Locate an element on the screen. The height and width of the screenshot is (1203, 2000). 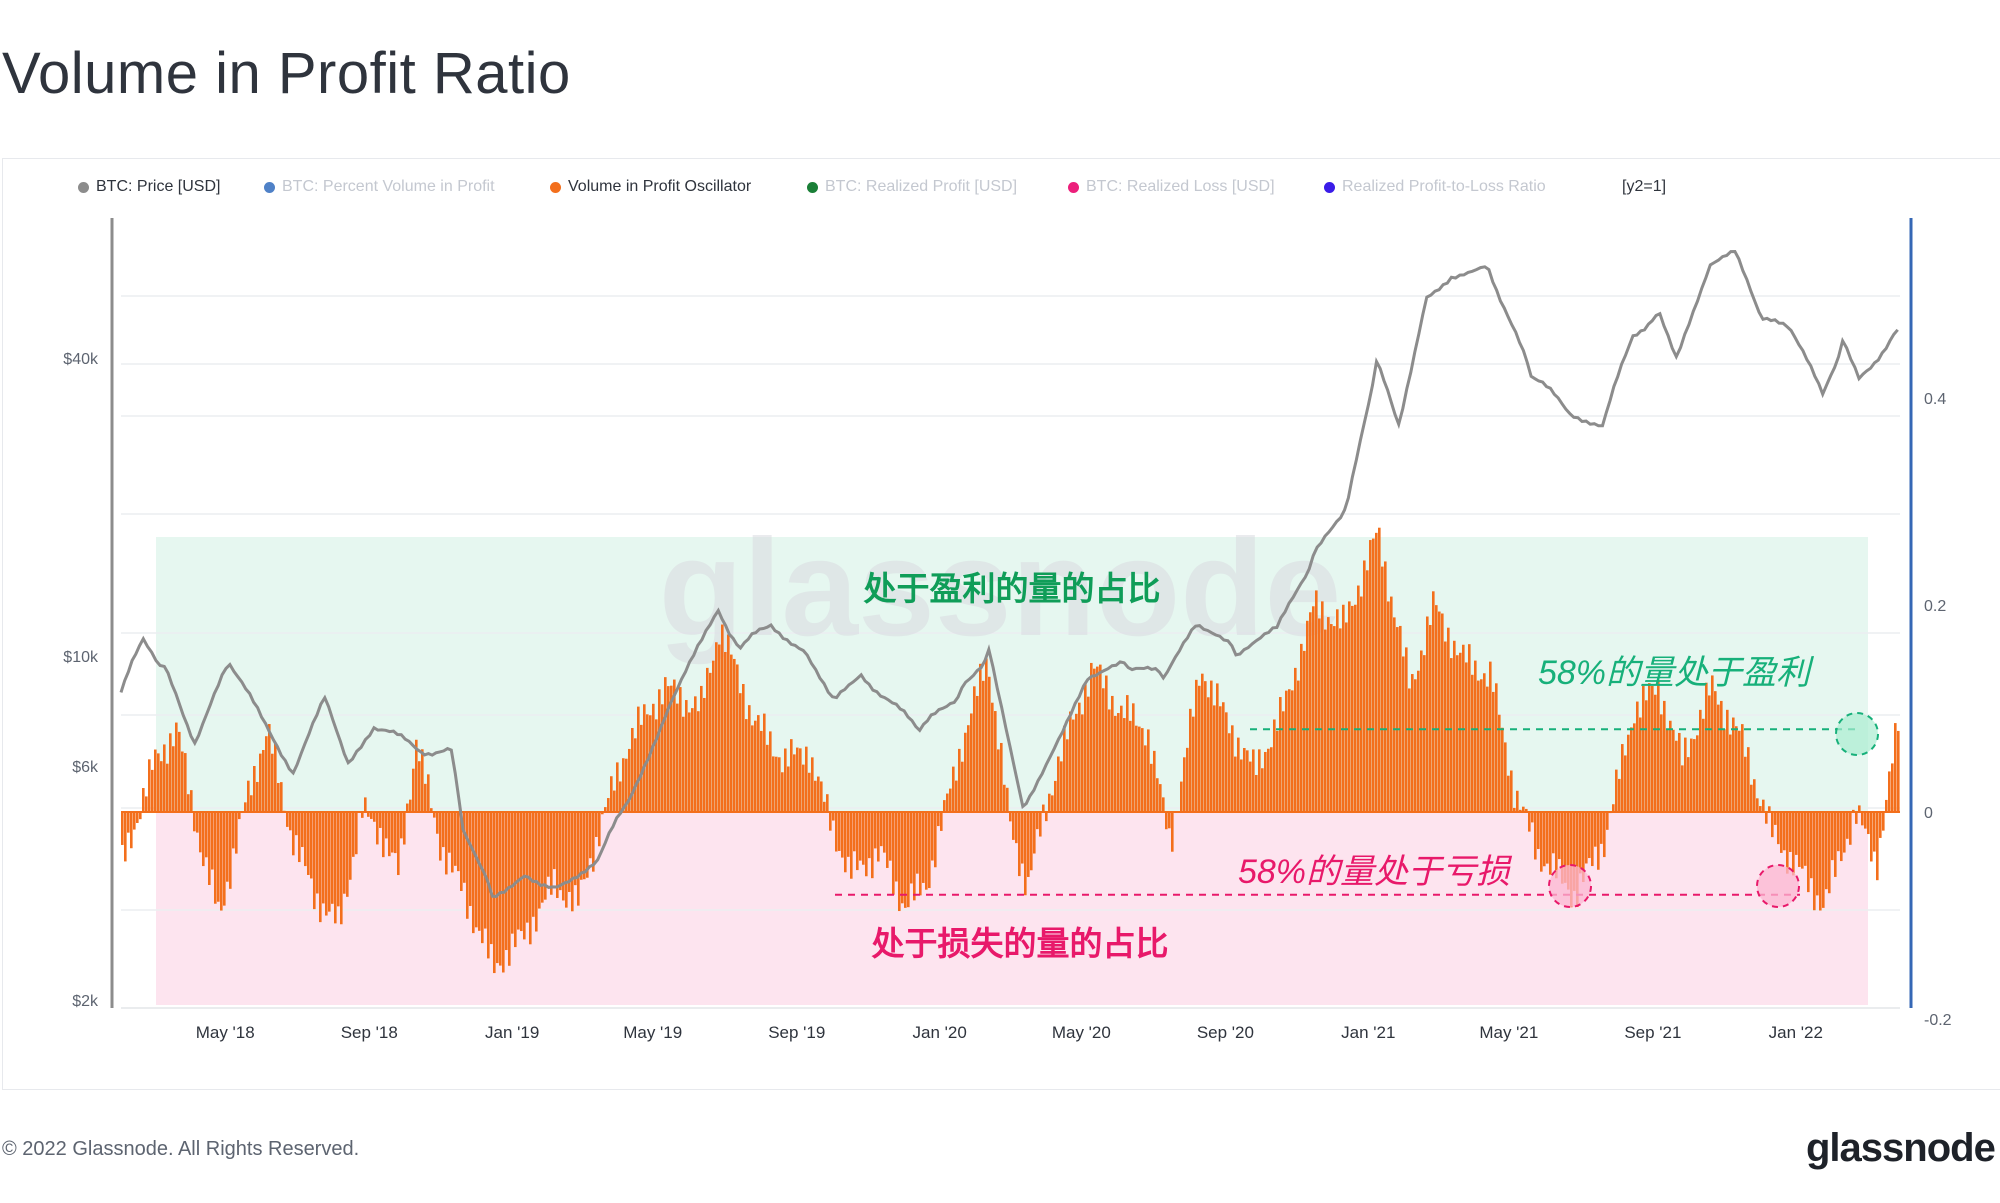
x-tick-label: May '21 is located at coordinates (1508, 1032).